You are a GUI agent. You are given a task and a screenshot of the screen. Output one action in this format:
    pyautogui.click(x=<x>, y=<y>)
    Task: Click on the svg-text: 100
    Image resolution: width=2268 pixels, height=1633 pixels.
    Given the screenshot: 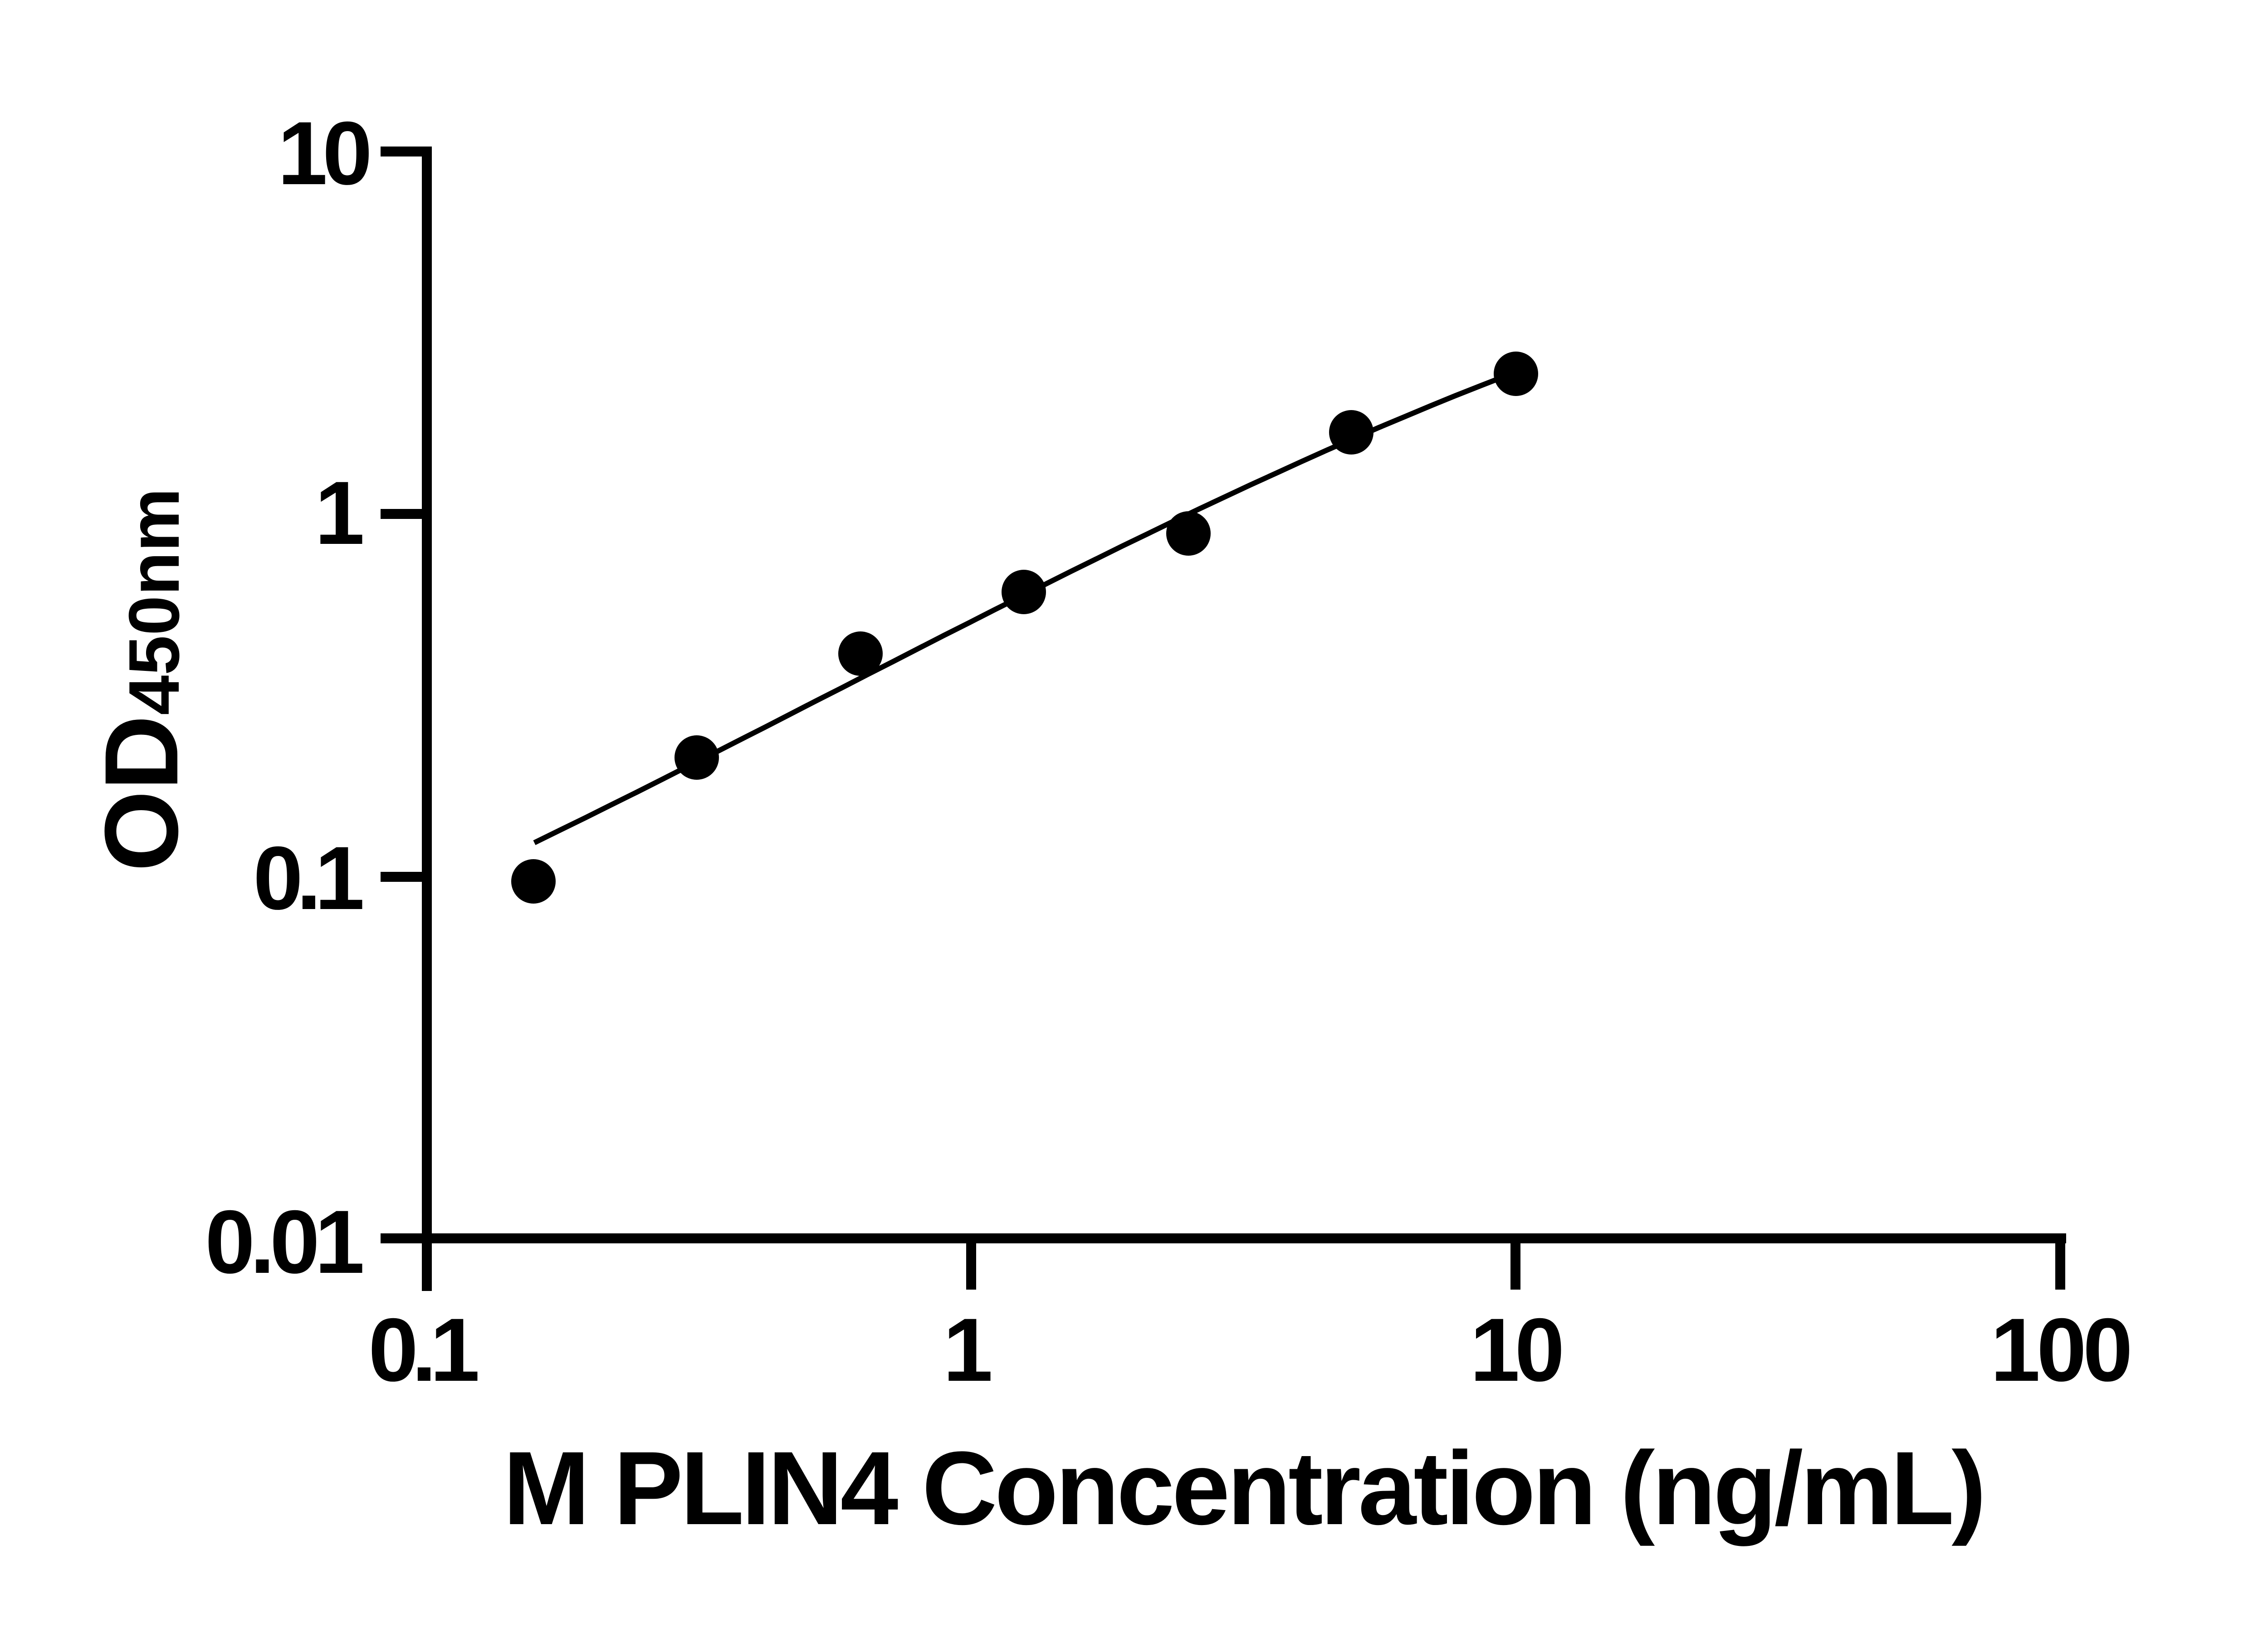 What is the action you would take?
    pyautogui.click(x=2061, y=1350)
    